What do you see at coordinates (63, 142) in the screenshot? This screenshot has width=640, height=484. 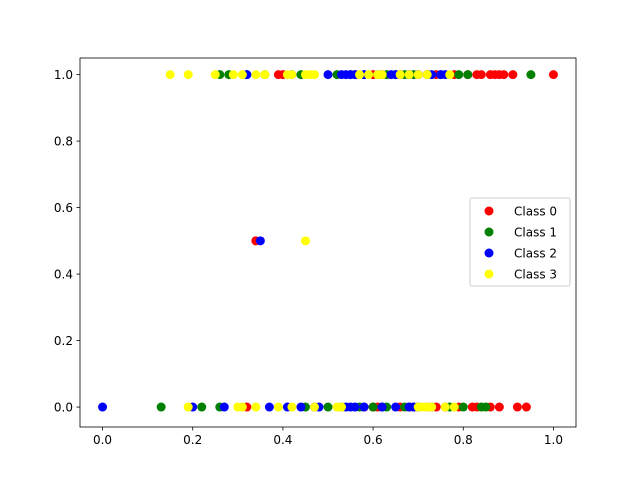 I see `y-tick-label: 0.8` at bounding box center [63, 142].